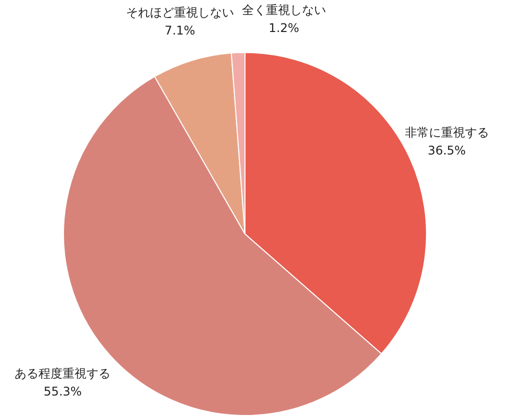 This screenshot has height=418, width=515. Describe the element at coordinates (180, 30) in the screenshot. I see `data-label: 7.1%` at that location.